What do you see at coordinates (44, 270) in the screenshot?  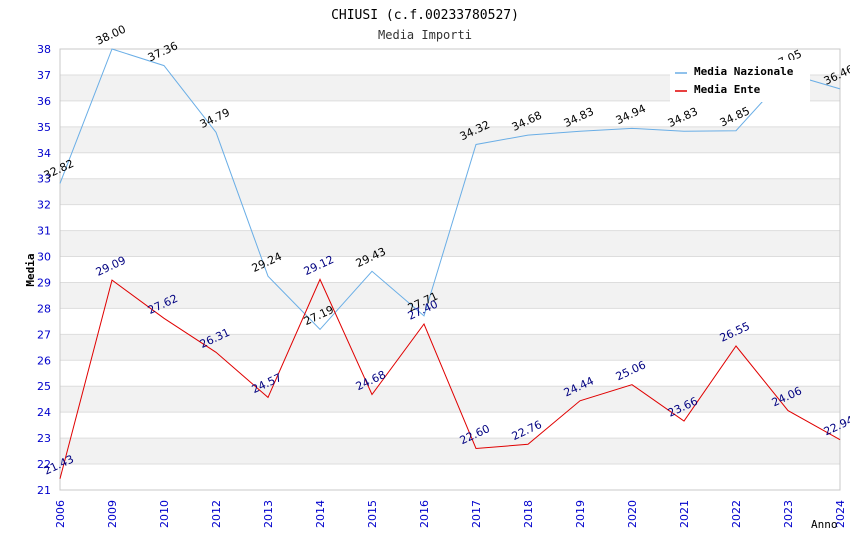 I see `y-axis-ticks: 21 22 23 24 25 26 27 28 29 30 31 32 33 34 35 36 37 38` at bounding box center [44, 270].